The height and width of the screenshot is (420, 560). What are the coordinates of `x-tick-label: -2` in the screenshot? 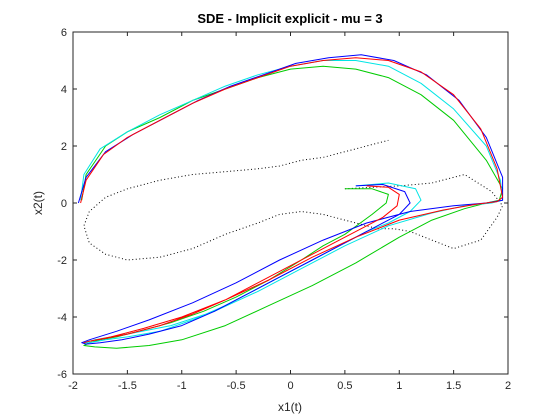 It's located at (73, 386).